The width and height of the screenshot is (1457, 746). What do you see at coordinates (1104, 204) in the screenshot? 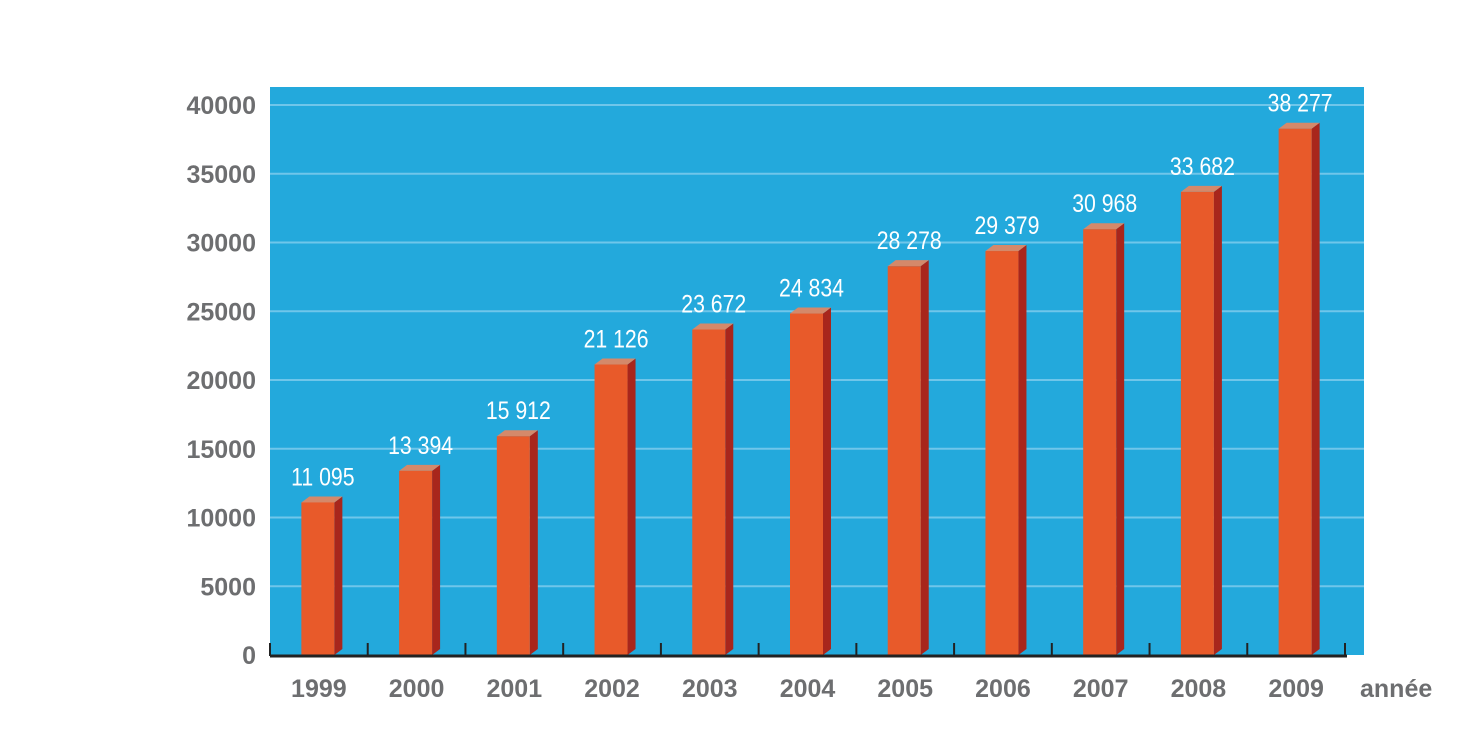
I see `data-label: 30 968` at bounding box center [1104, 204].